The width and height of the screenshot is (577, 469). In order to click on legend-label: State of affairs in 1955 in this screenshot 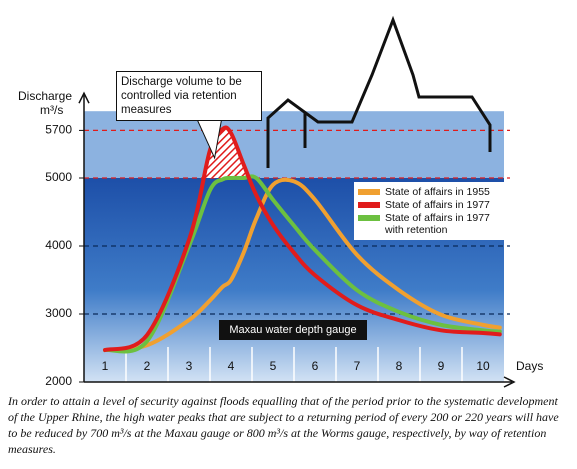, I will do `click(437, 192)`.